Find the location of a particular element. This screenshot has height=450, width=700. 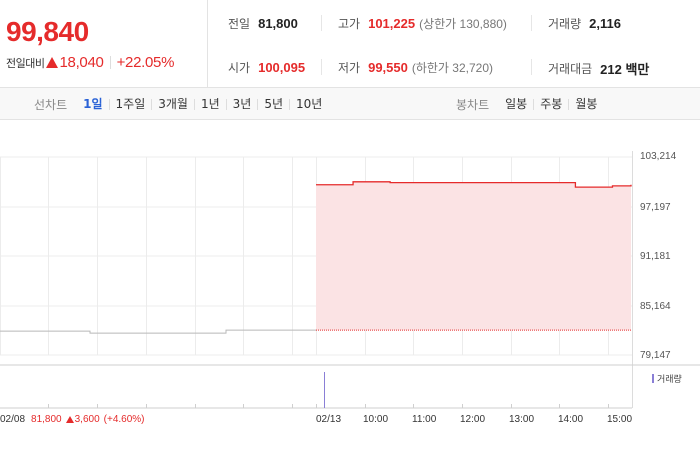

stat-value: 100,095 is located at coordinates (282, 67).